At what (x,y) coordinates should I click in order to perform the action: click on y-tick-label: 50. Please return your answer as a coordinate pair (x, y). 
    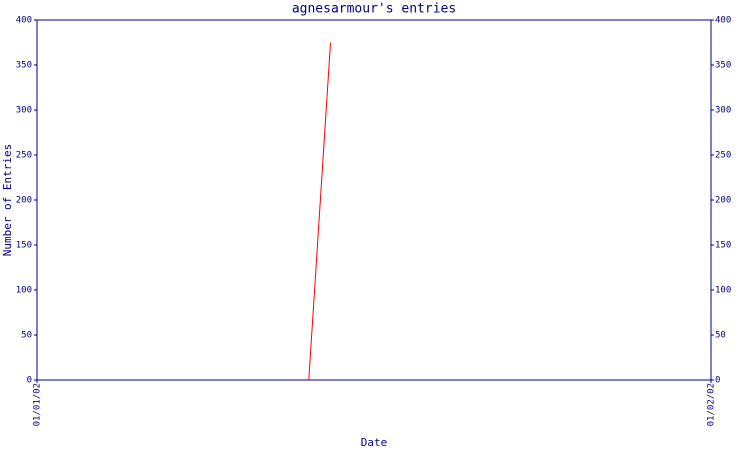
    Looking at the image, I should click on (26, 336).